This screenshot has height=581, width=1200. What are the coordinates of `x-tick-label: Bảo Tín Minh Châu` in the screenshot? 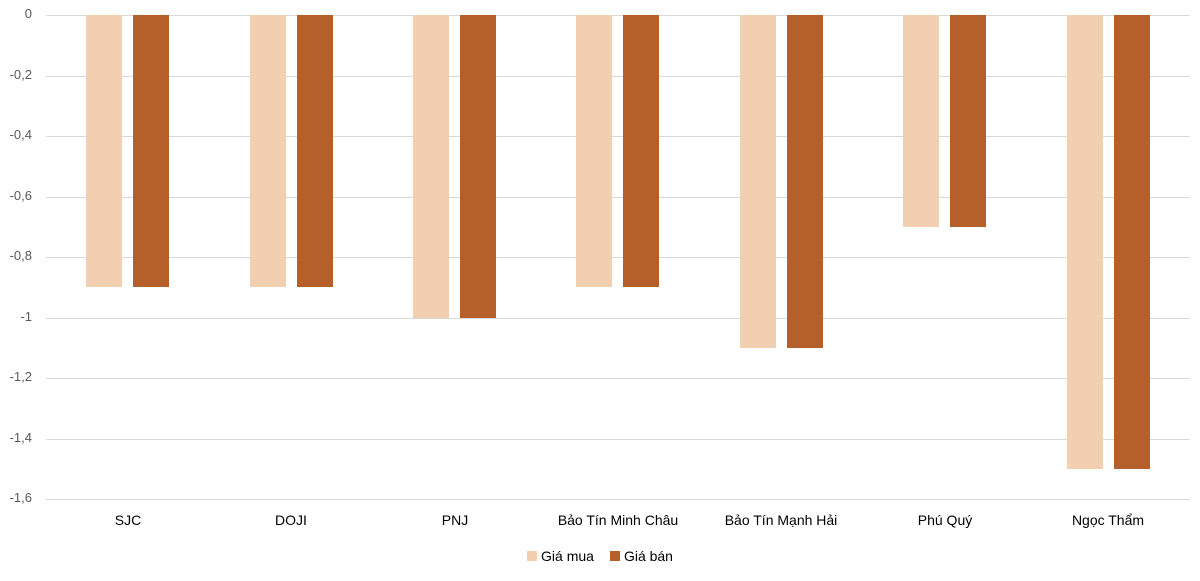 It's located at (618, 520).